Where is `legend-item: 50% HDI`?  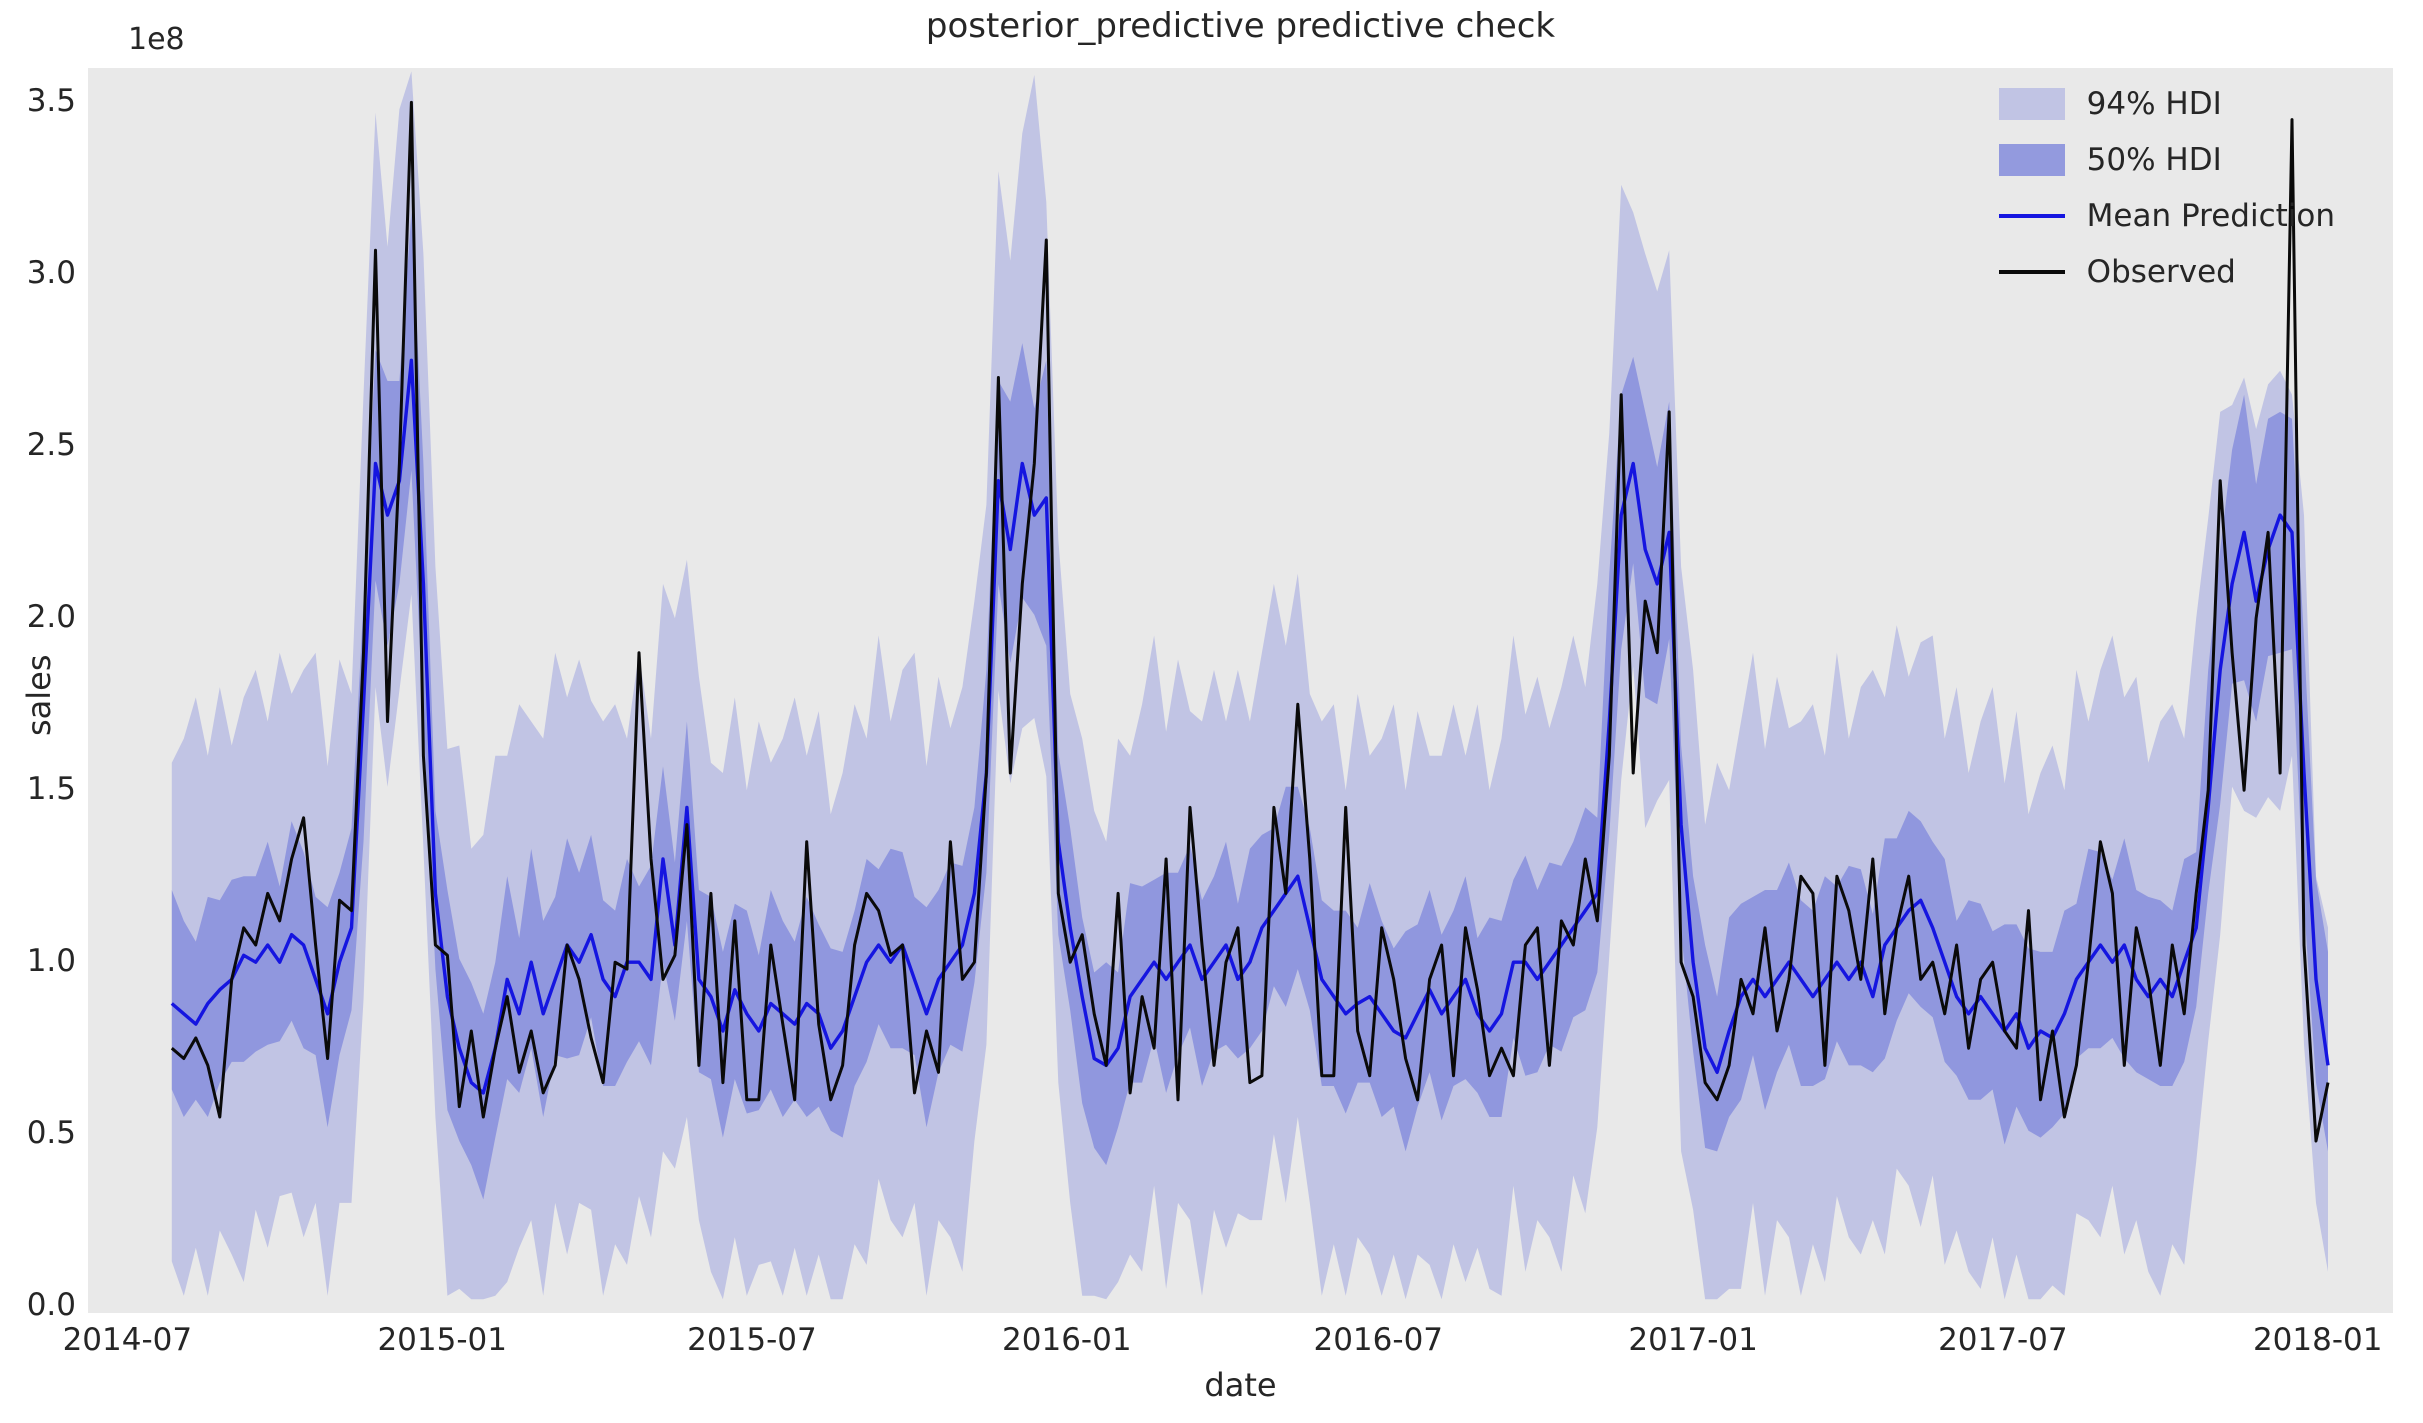 legend-item: 50% HDI is located at coordinates (2166, 160).